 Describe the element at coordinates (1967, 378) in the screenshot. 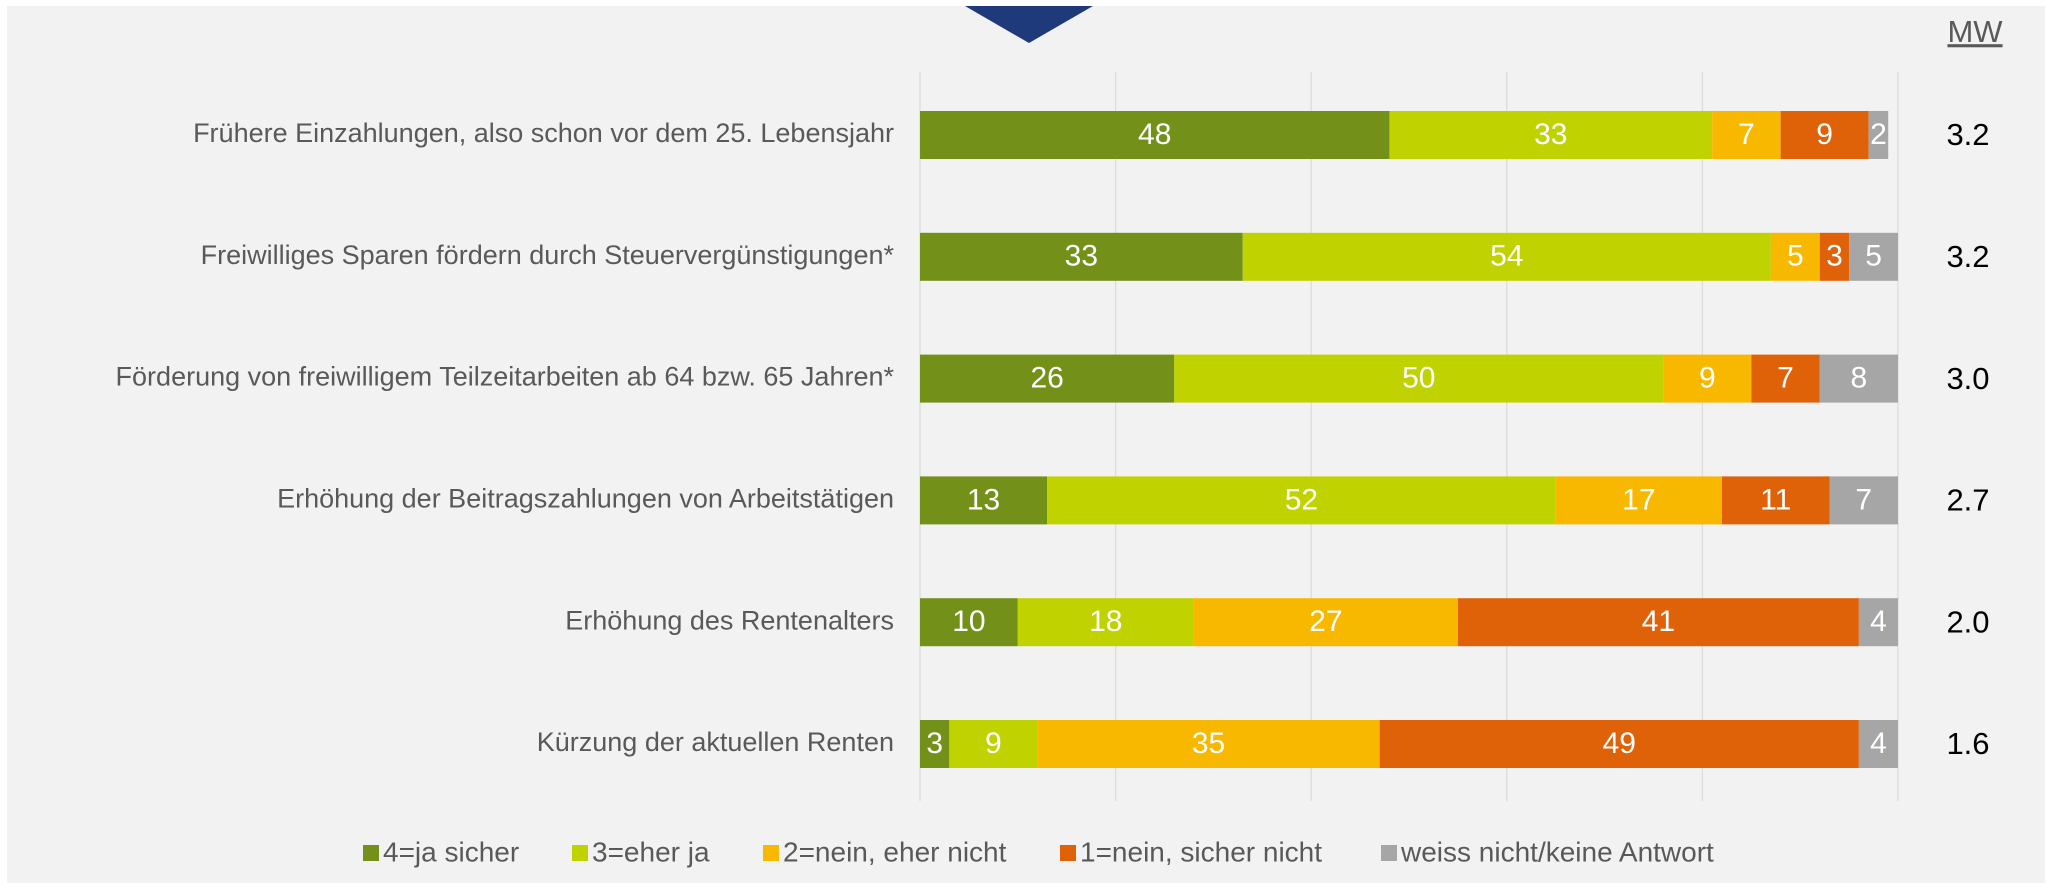

I see `mean-value: 3.0` at that location.